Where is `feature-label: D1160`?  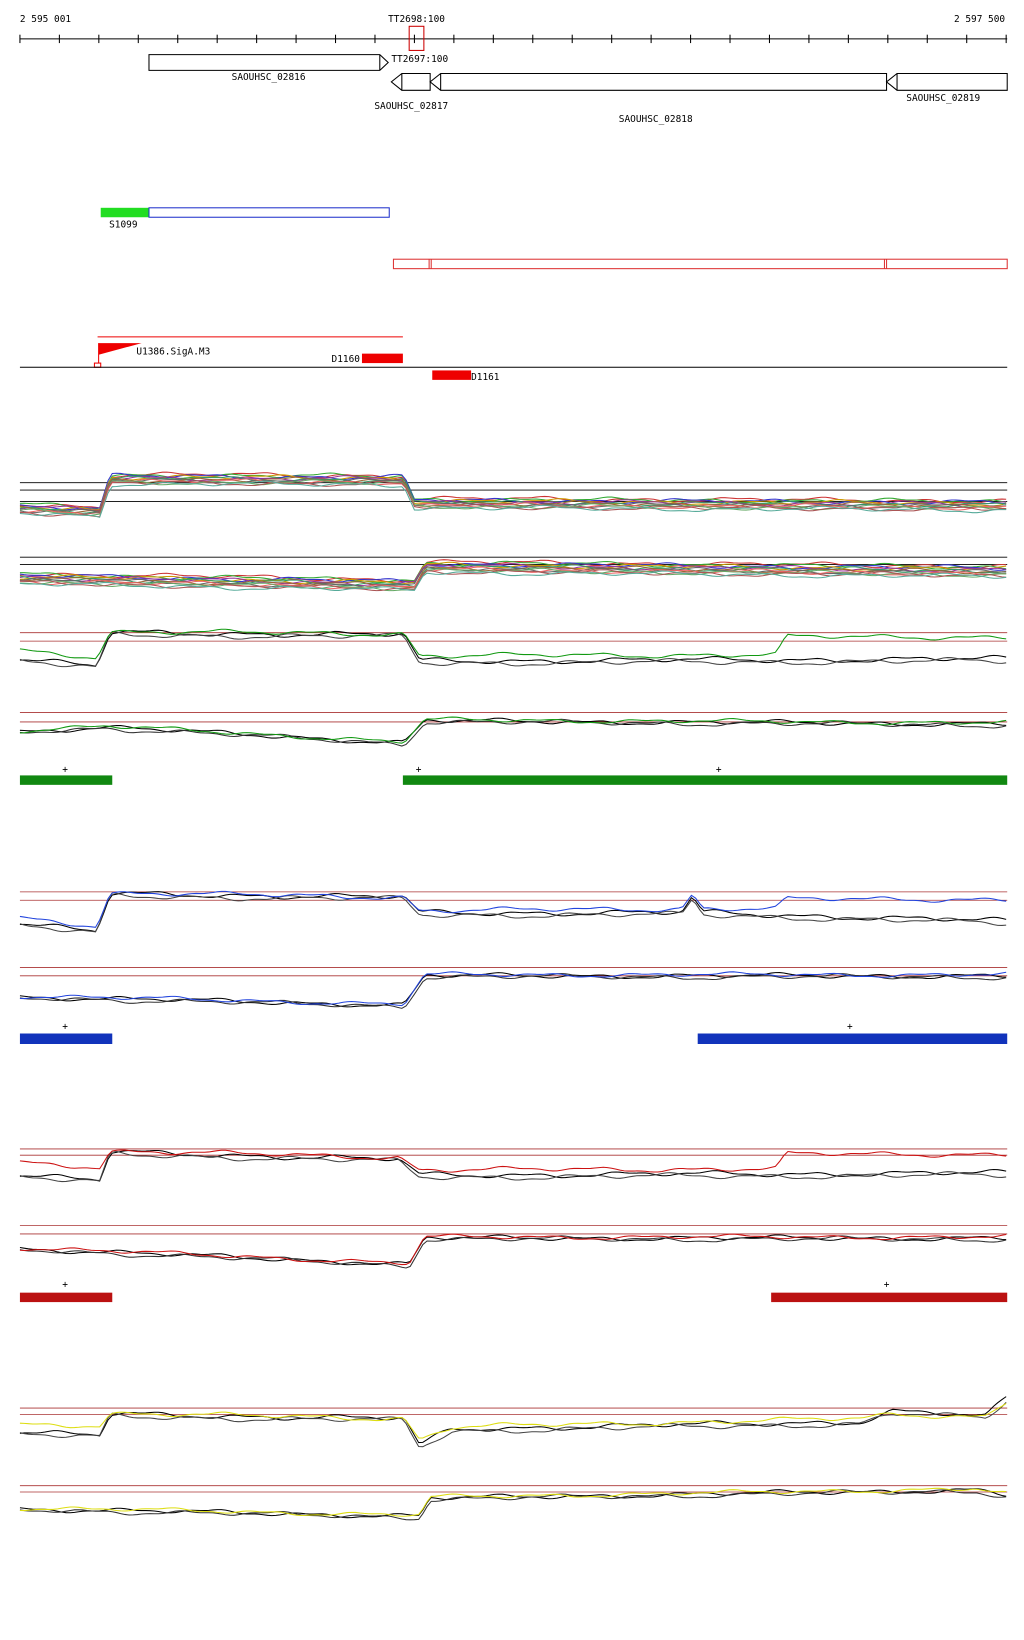
feature-label: D1160 is located at coordinates (346, 359).